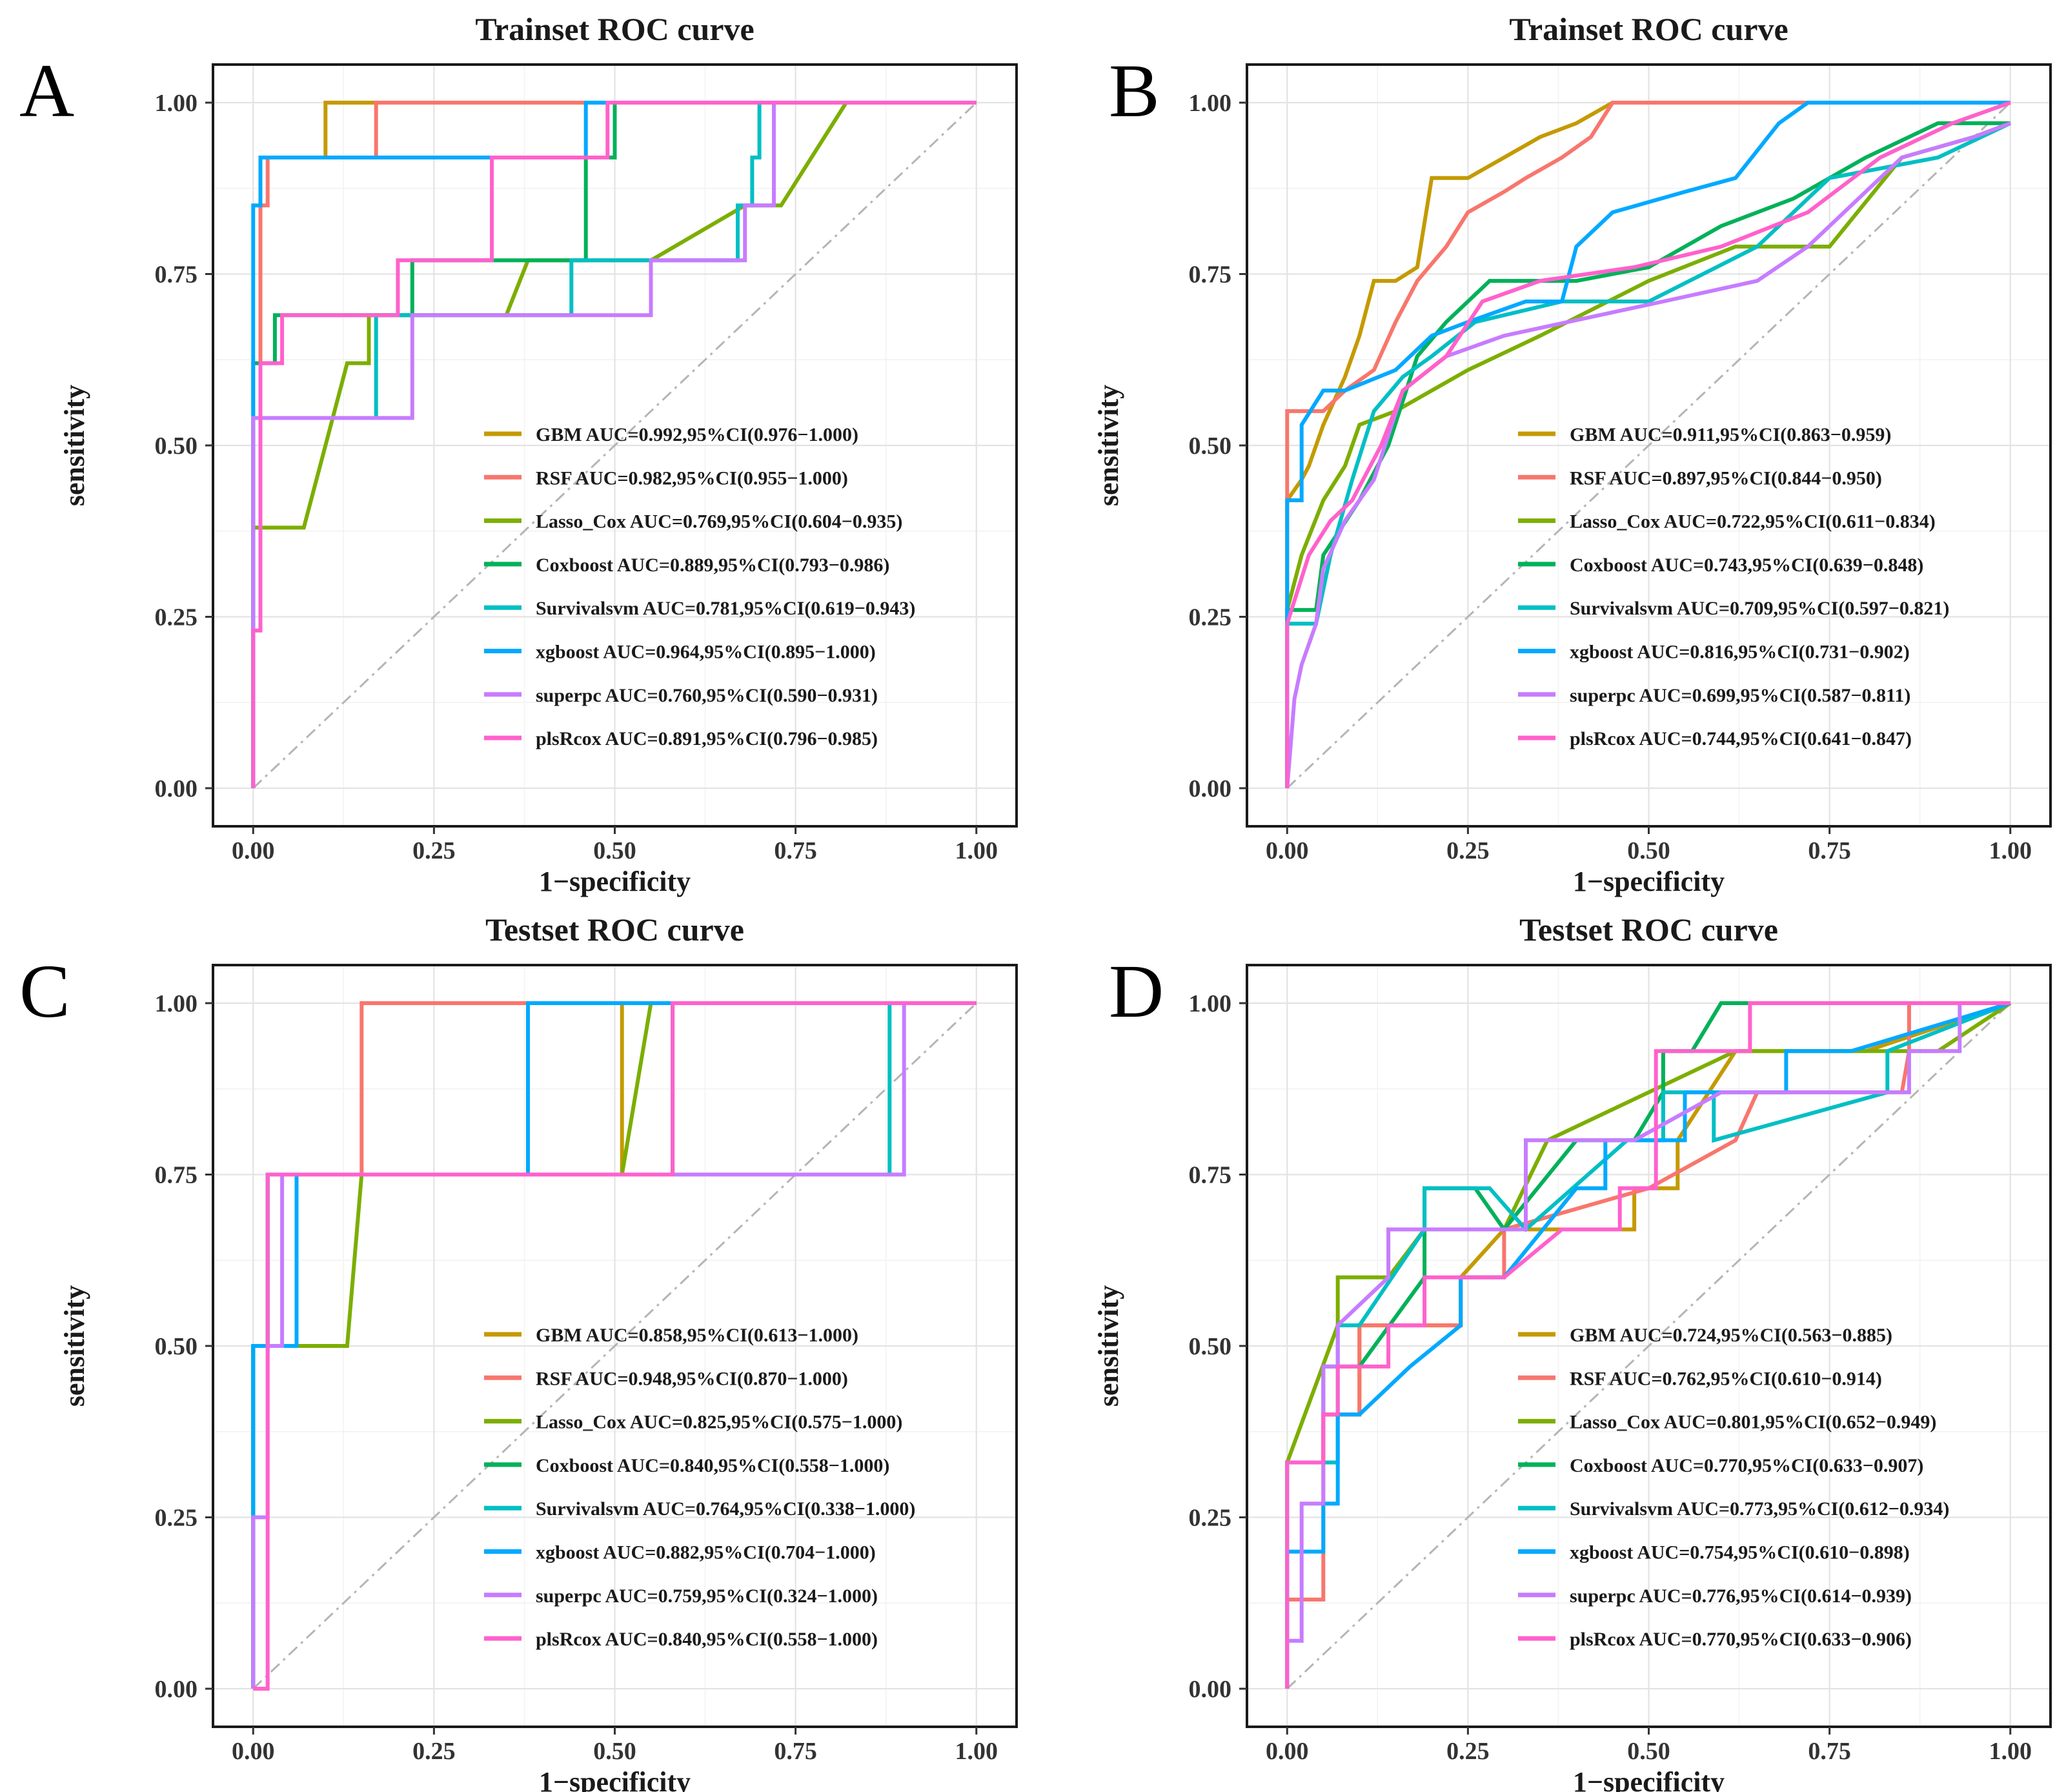  What do you see at coordinates (713, 1465) in the screenshot?
I see `legend-label: Coxboost AUC=0.840,95%CI(0.558−1.000)` at bounding box center [713, 1465].